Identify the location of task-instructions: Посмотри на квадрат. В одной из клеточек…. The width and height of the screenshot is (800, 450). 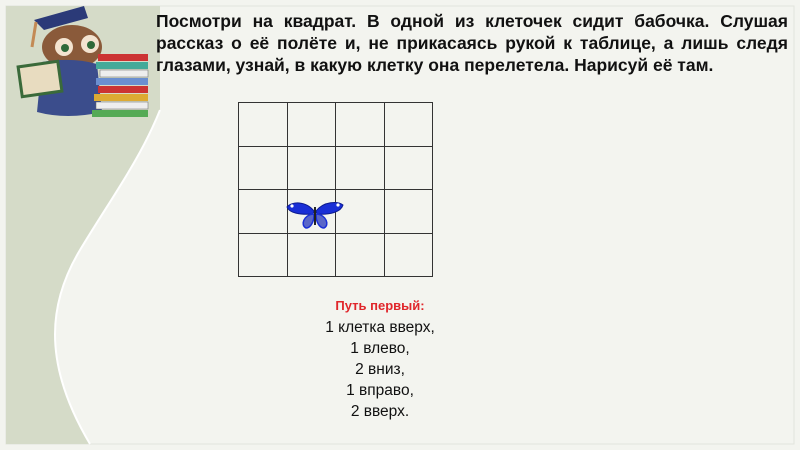
(472, 43).